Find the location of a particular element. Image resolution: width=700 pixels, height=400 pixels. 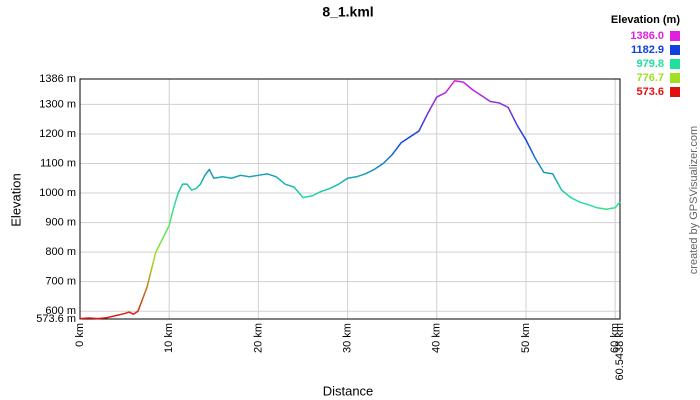

x-tick-label: 10 km is located at coordinates (169, 338).